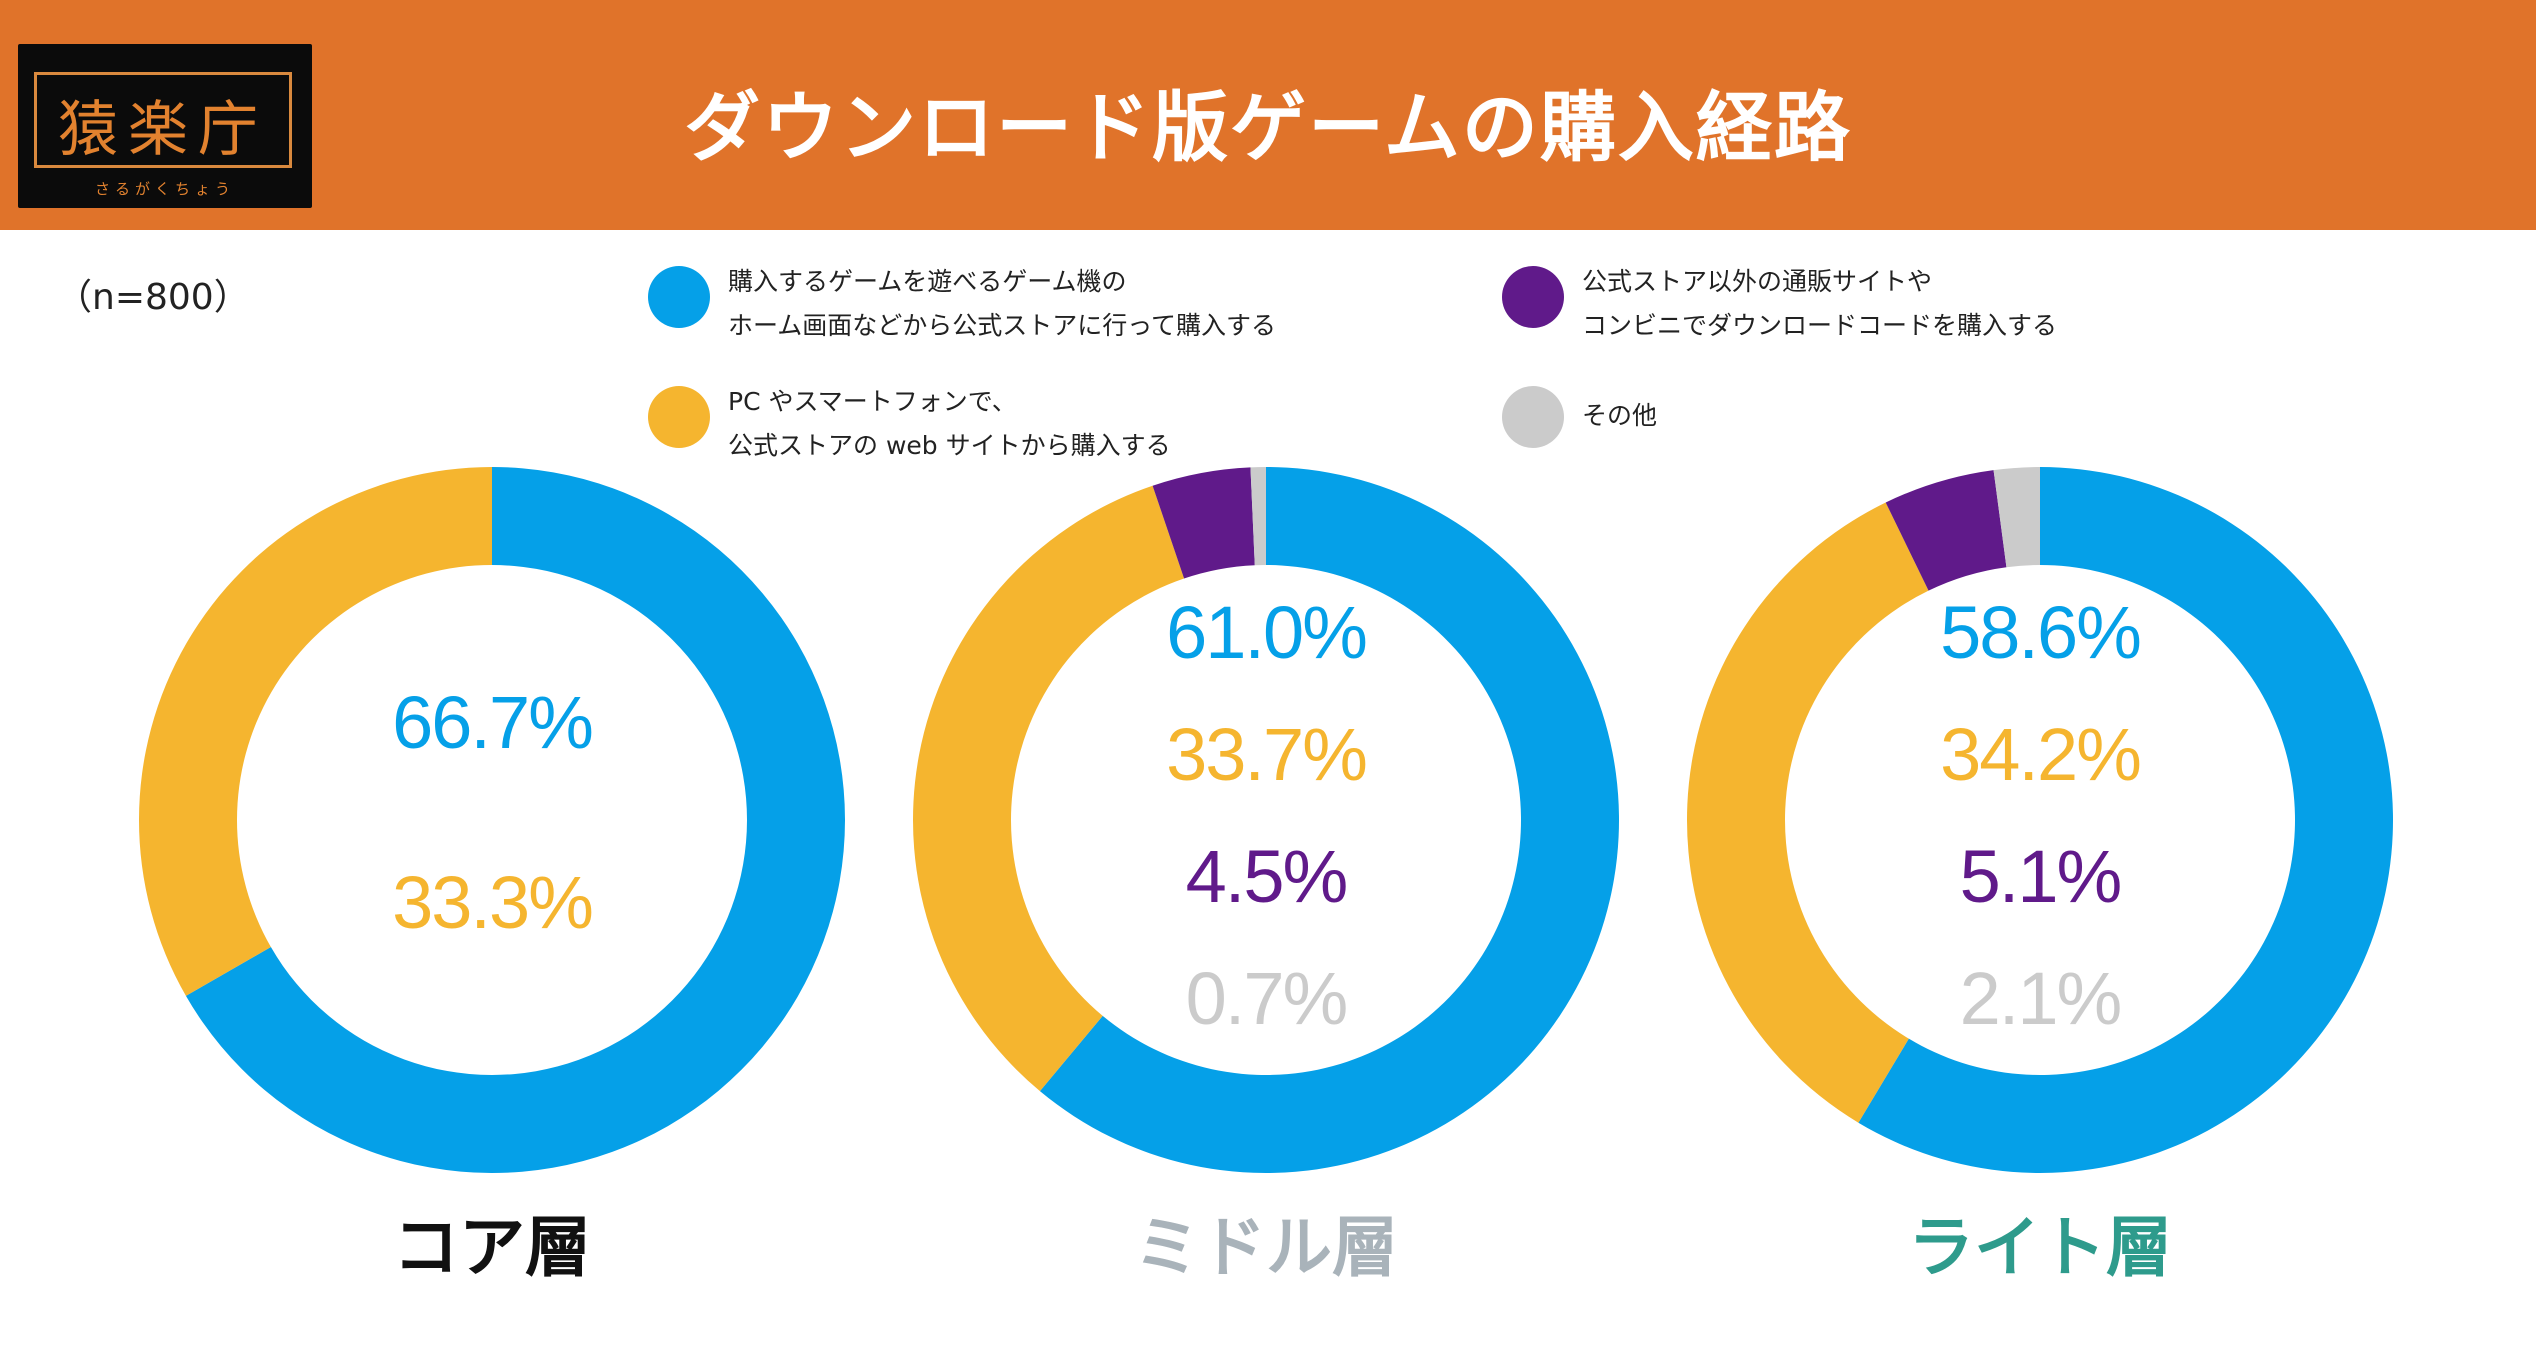  Describe the element at coordinates (2041, 998) in the screenshot. I see `value-label-other: 2.1%` at that location.